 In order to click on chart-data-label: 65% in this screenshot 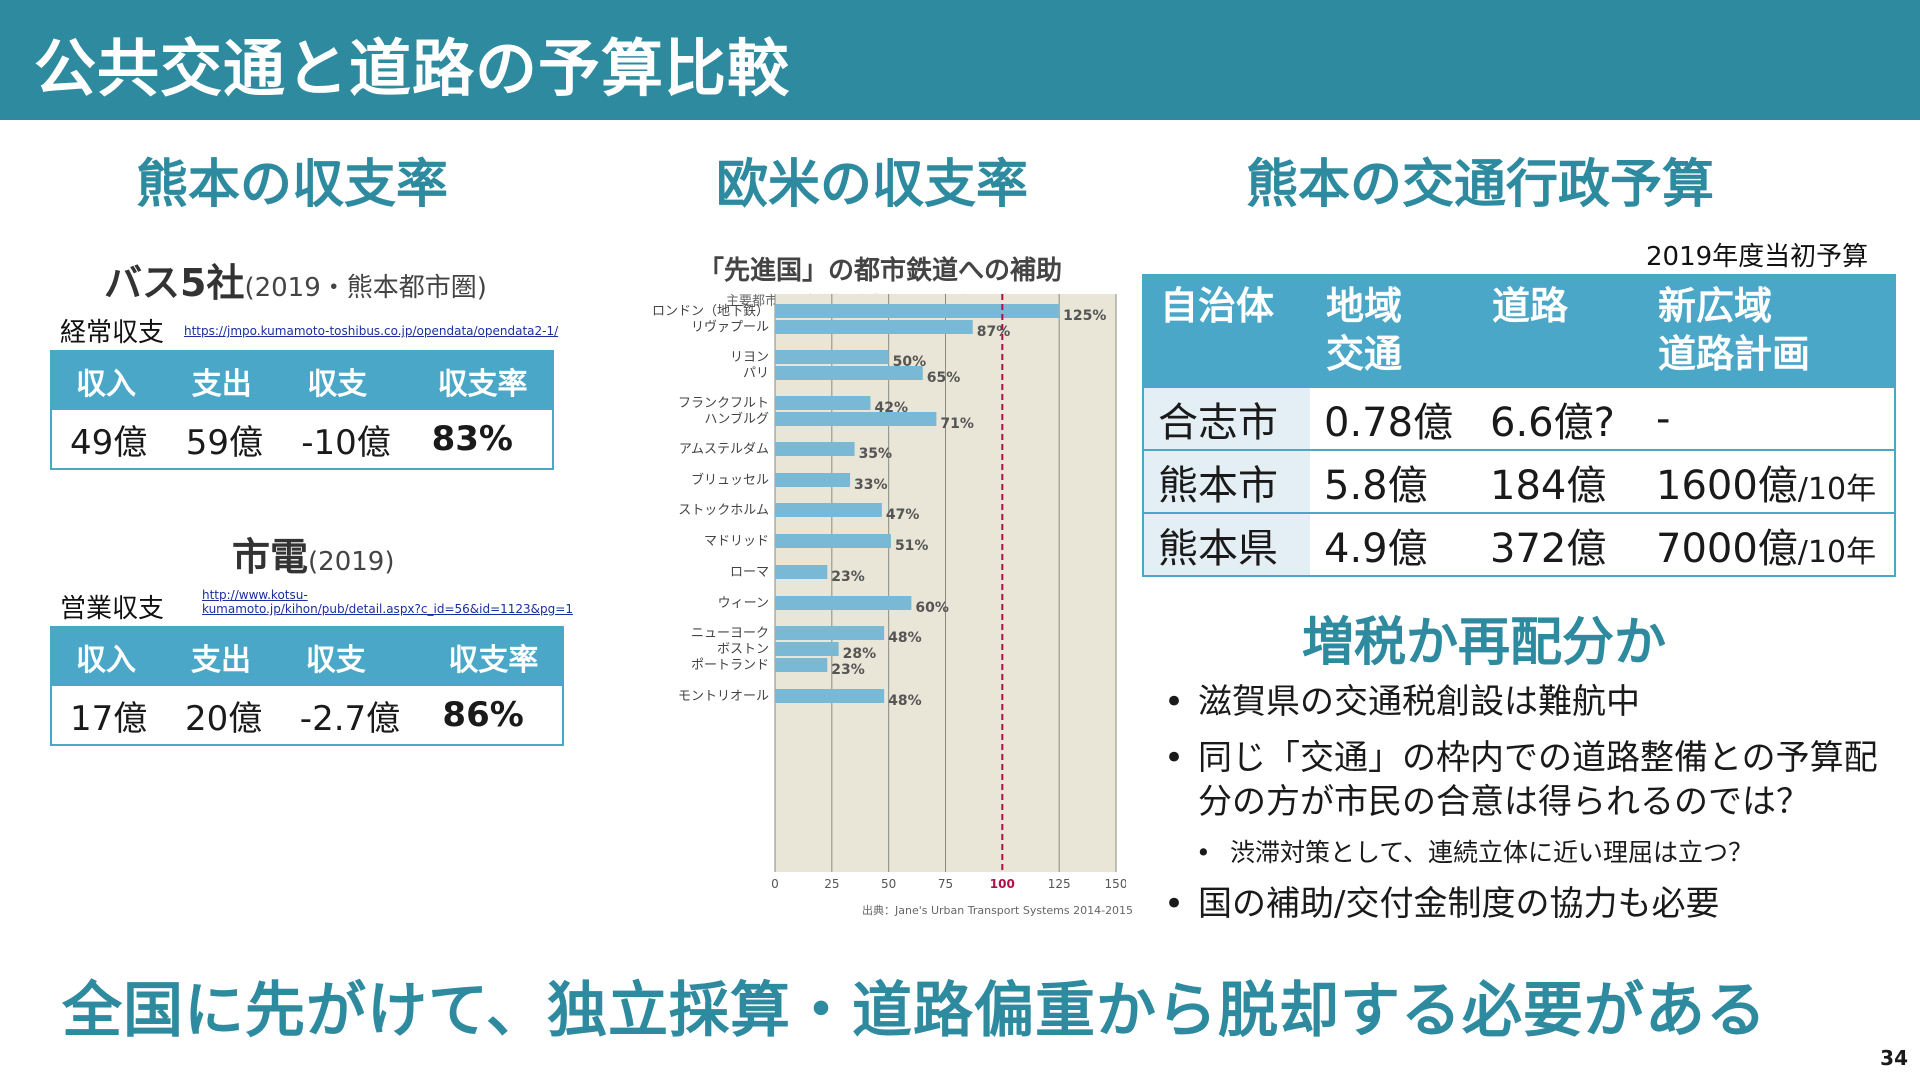, I will do `click(944, 378)`.